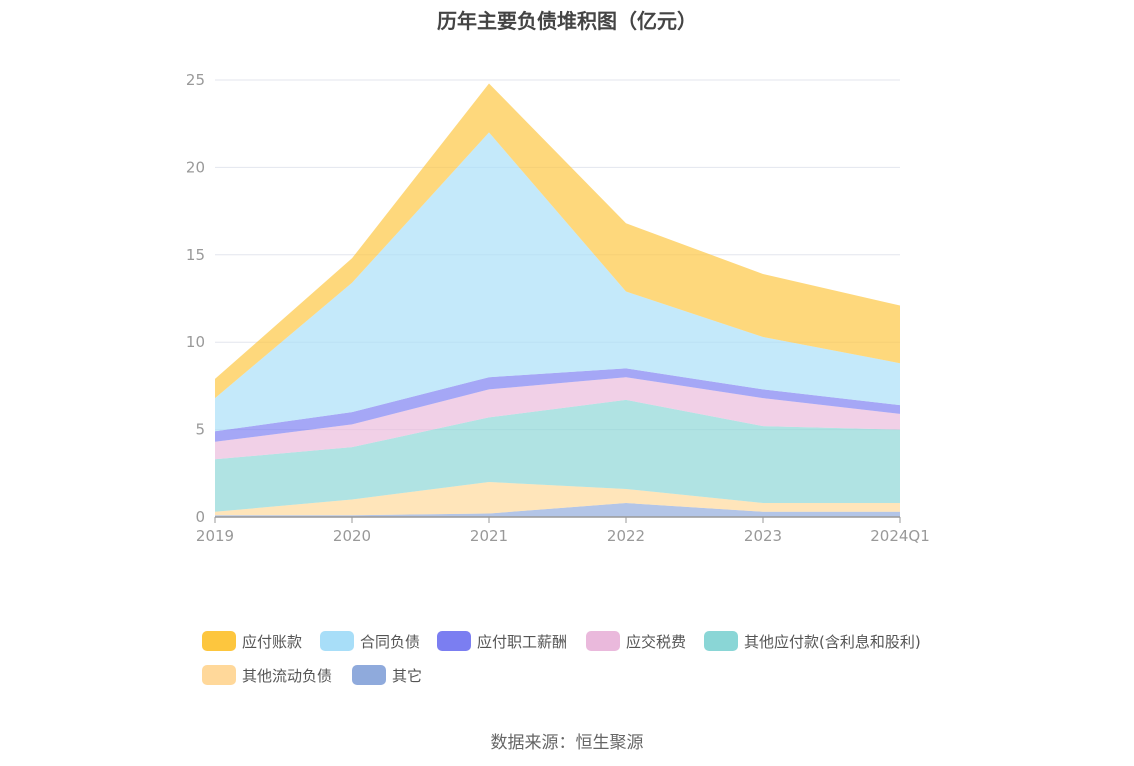  I want to click on x-tick-label: 2023, so click(763, 536).